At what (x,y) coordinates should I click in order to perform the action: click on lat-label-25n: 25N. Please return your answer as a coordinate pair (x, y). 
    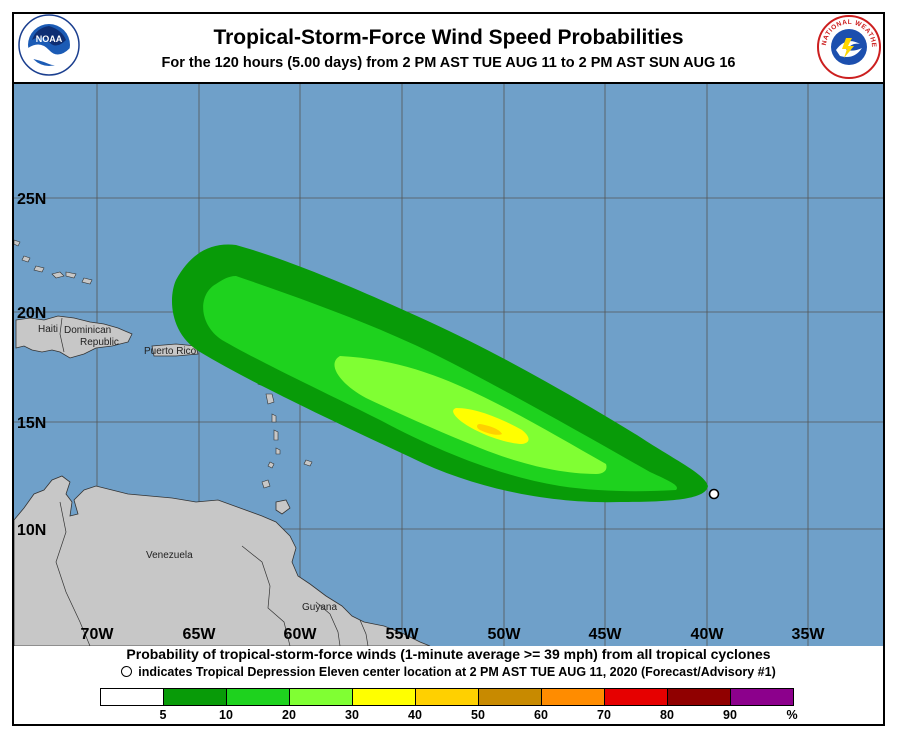
    Looking at the image, I should click on (31, 199).